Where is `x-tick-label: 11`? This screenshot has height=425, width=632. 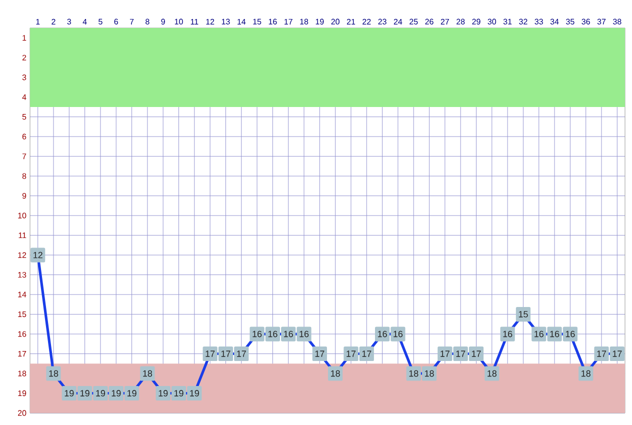
x-tick-label: 11 is located at coordinates (194, 21).